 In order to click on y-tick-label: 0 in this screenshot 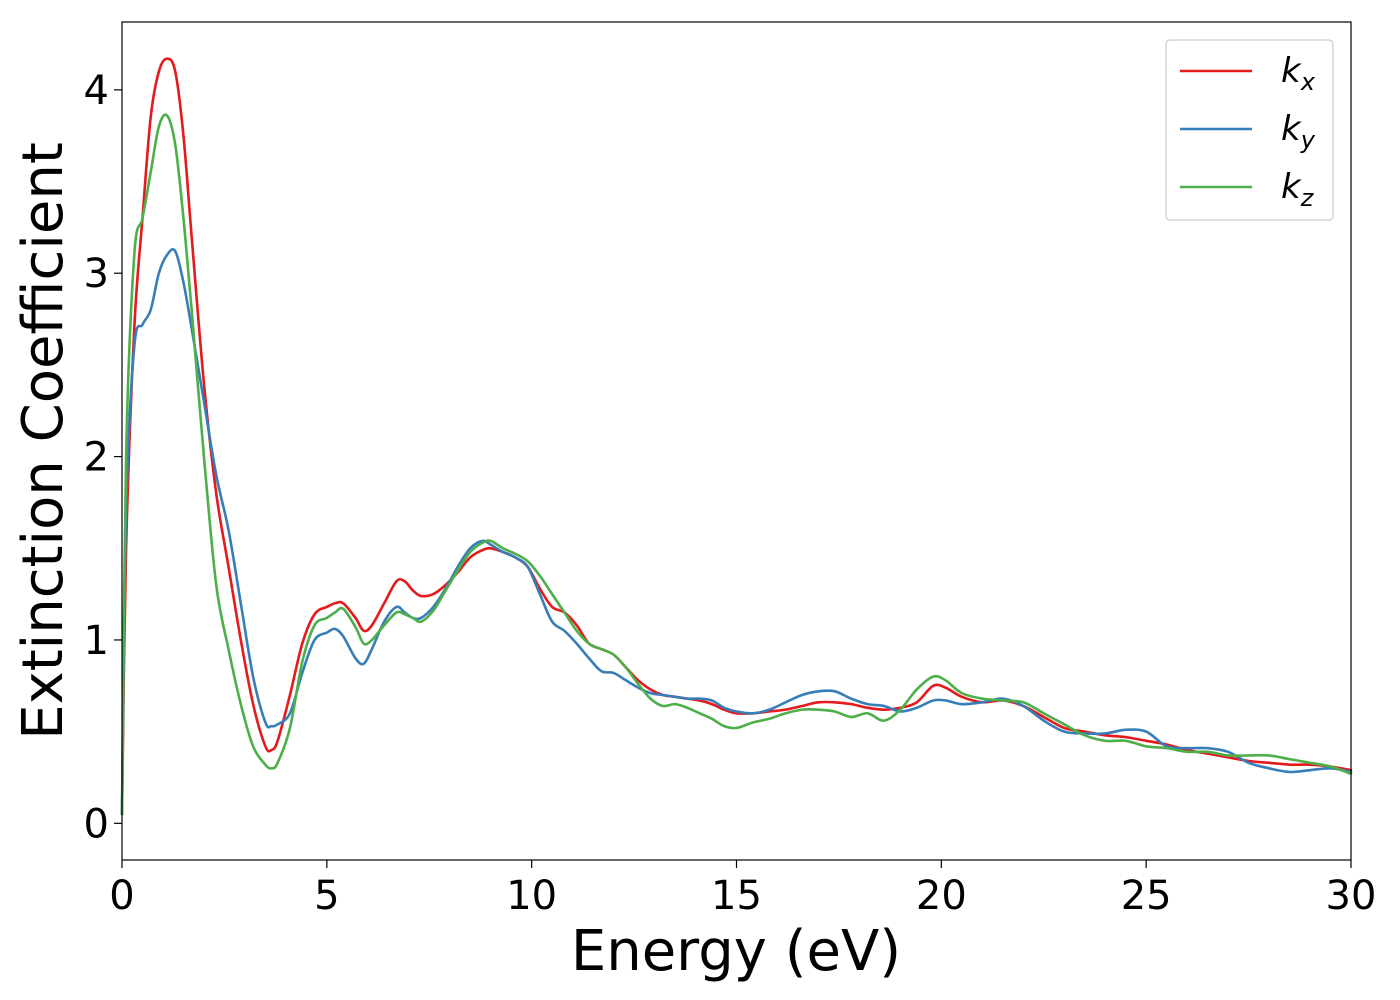, I will do `click(96, 824)`.